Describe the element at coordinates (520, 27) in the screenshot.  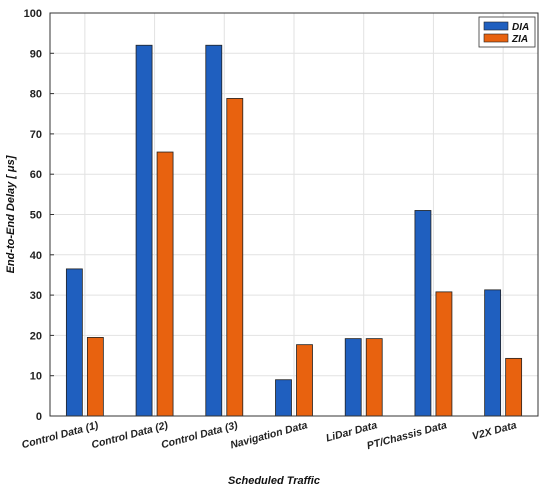
I see `legend-label-dia: DIA` at that location.